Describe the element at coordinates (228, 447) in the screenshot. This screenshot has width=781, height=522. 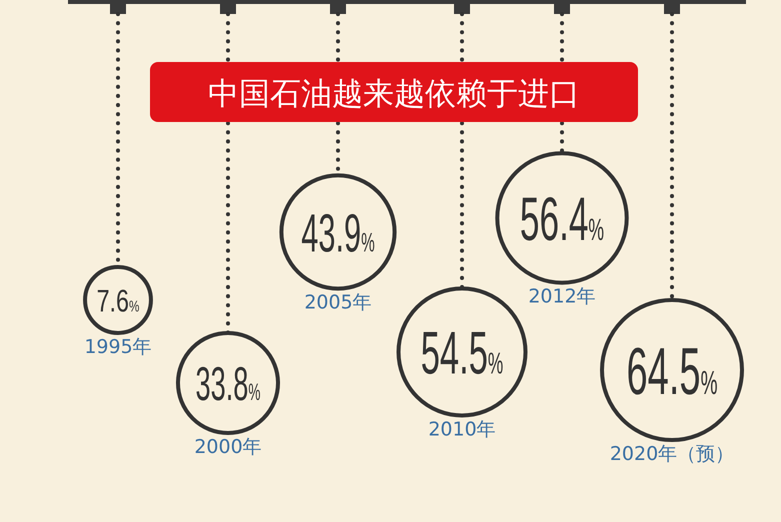
I see `category-label: 2000年` at that location.